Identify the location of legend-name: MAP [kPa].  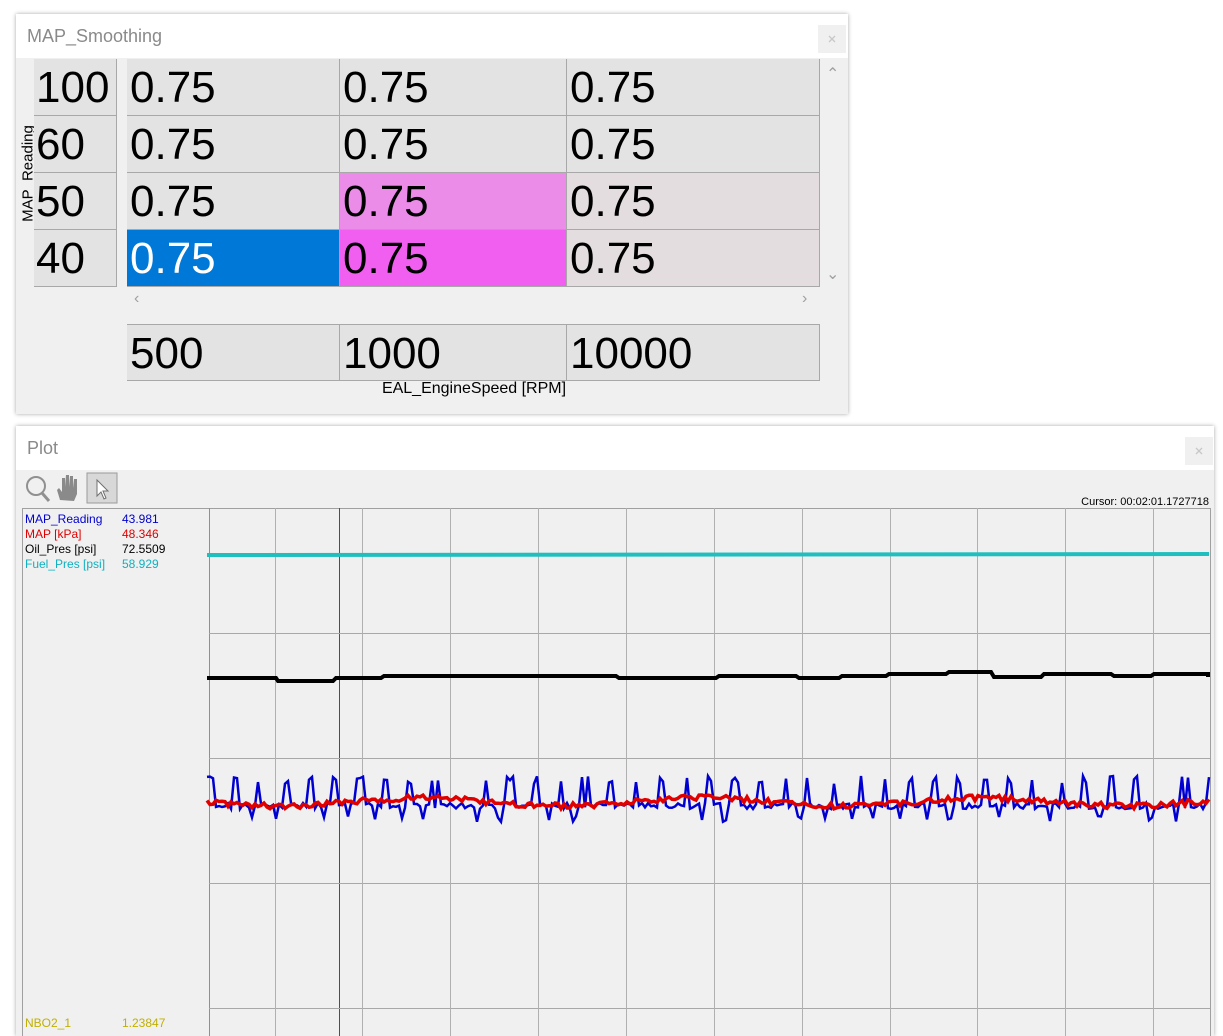
(53, 534).